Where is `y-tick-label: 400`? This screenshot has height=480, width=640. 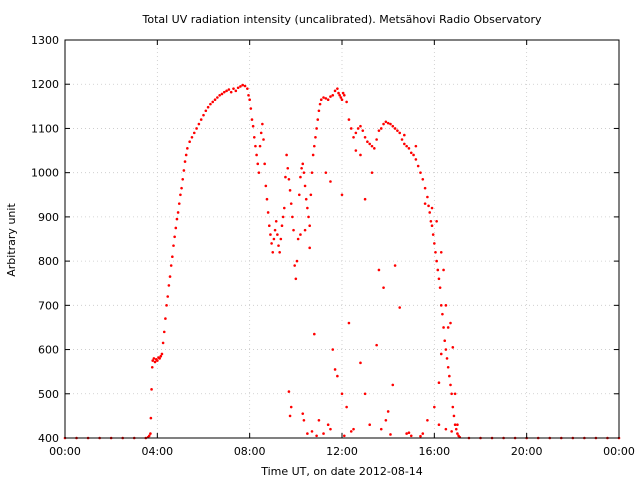
y-tick-label: 400 is located at coordinates (48, 438).